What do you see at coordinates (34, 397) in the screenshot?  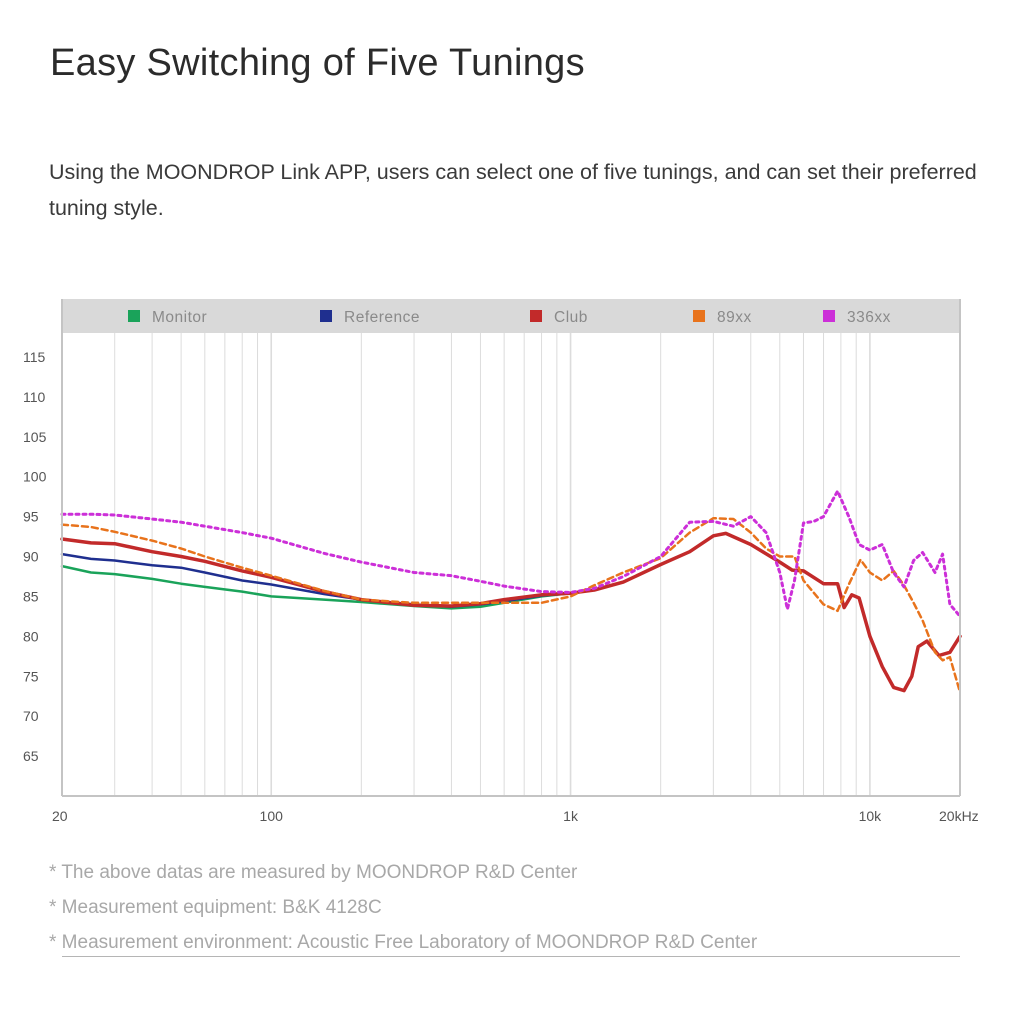 I see `y-tick-label: 110` at bounding box center [34, 397].